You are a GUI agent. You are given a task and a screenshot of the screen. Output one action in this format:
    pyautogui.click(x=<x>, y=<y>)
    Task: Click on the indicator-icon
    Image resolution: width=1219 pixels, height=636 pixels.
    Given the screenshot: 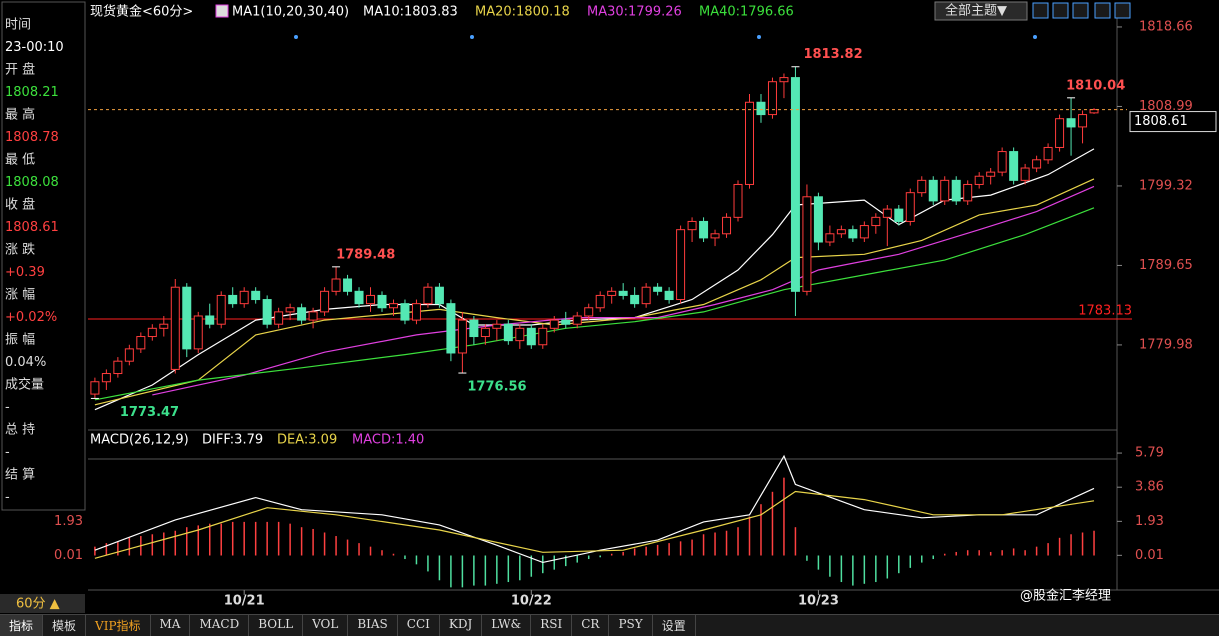 What is the action you would take?
    pyautogui.click(x=222, y=11)
    